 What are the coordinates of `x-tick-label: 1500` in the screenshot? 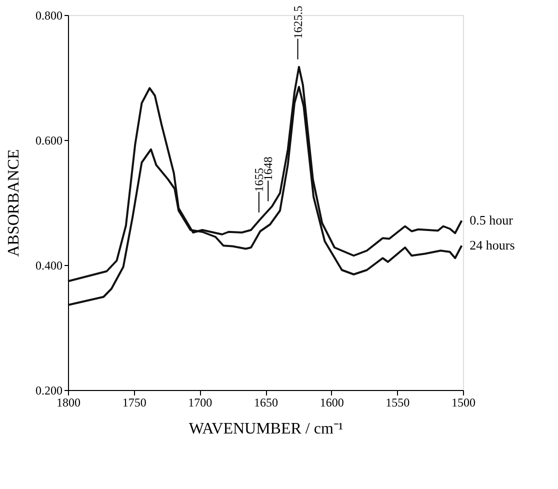 It's located at (464, 403).